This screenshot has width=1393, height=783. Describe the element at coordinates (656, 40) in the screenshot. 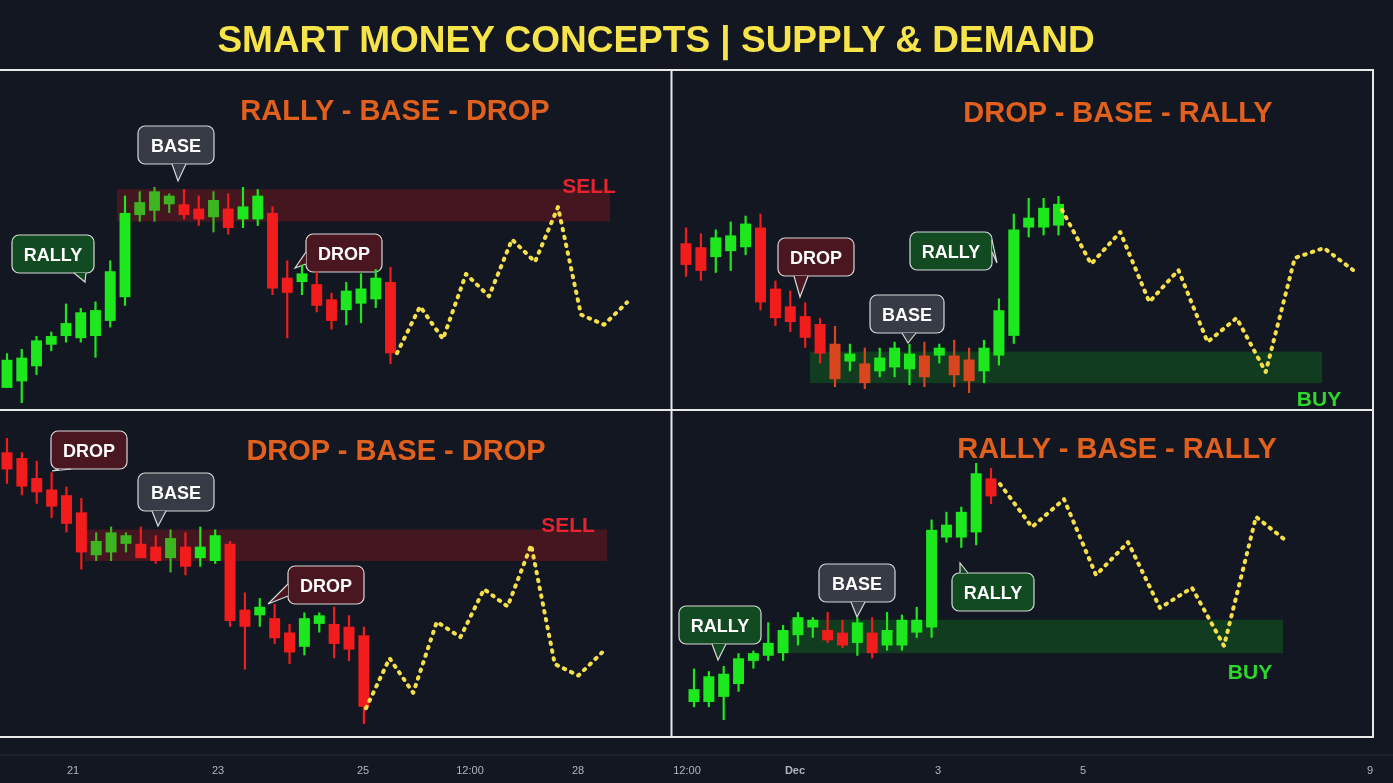

I see `text: SMART MONEY CONCEPTS | SUPPLY & DEMAND` at that location.